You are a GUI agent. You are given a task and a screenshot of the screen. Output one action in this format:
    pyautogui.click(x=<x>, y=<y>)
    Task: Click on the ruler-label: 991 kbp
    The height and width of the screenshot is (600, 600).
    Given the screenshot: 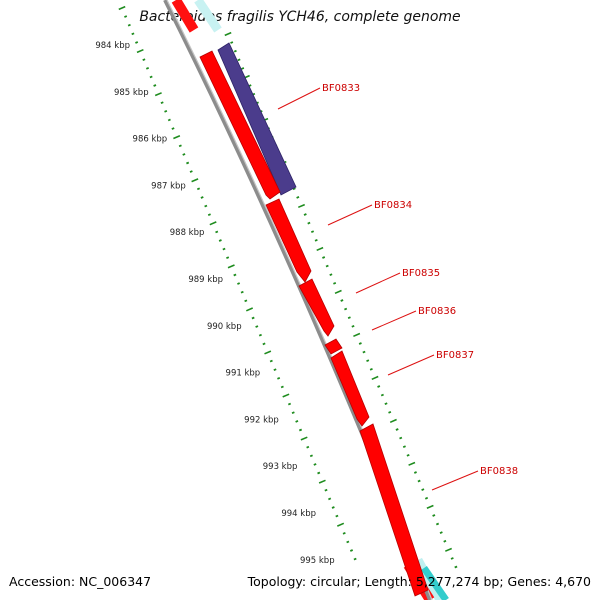 What is the action you would take?
    pyautogui.click(x=243, y=374)
    